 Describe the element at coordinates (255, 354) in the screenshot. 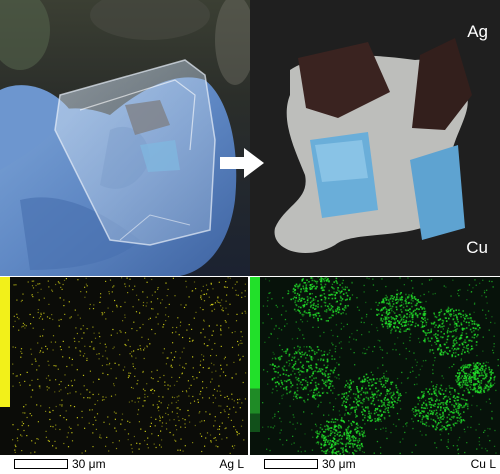

I see `cu-colorbar` at that location.